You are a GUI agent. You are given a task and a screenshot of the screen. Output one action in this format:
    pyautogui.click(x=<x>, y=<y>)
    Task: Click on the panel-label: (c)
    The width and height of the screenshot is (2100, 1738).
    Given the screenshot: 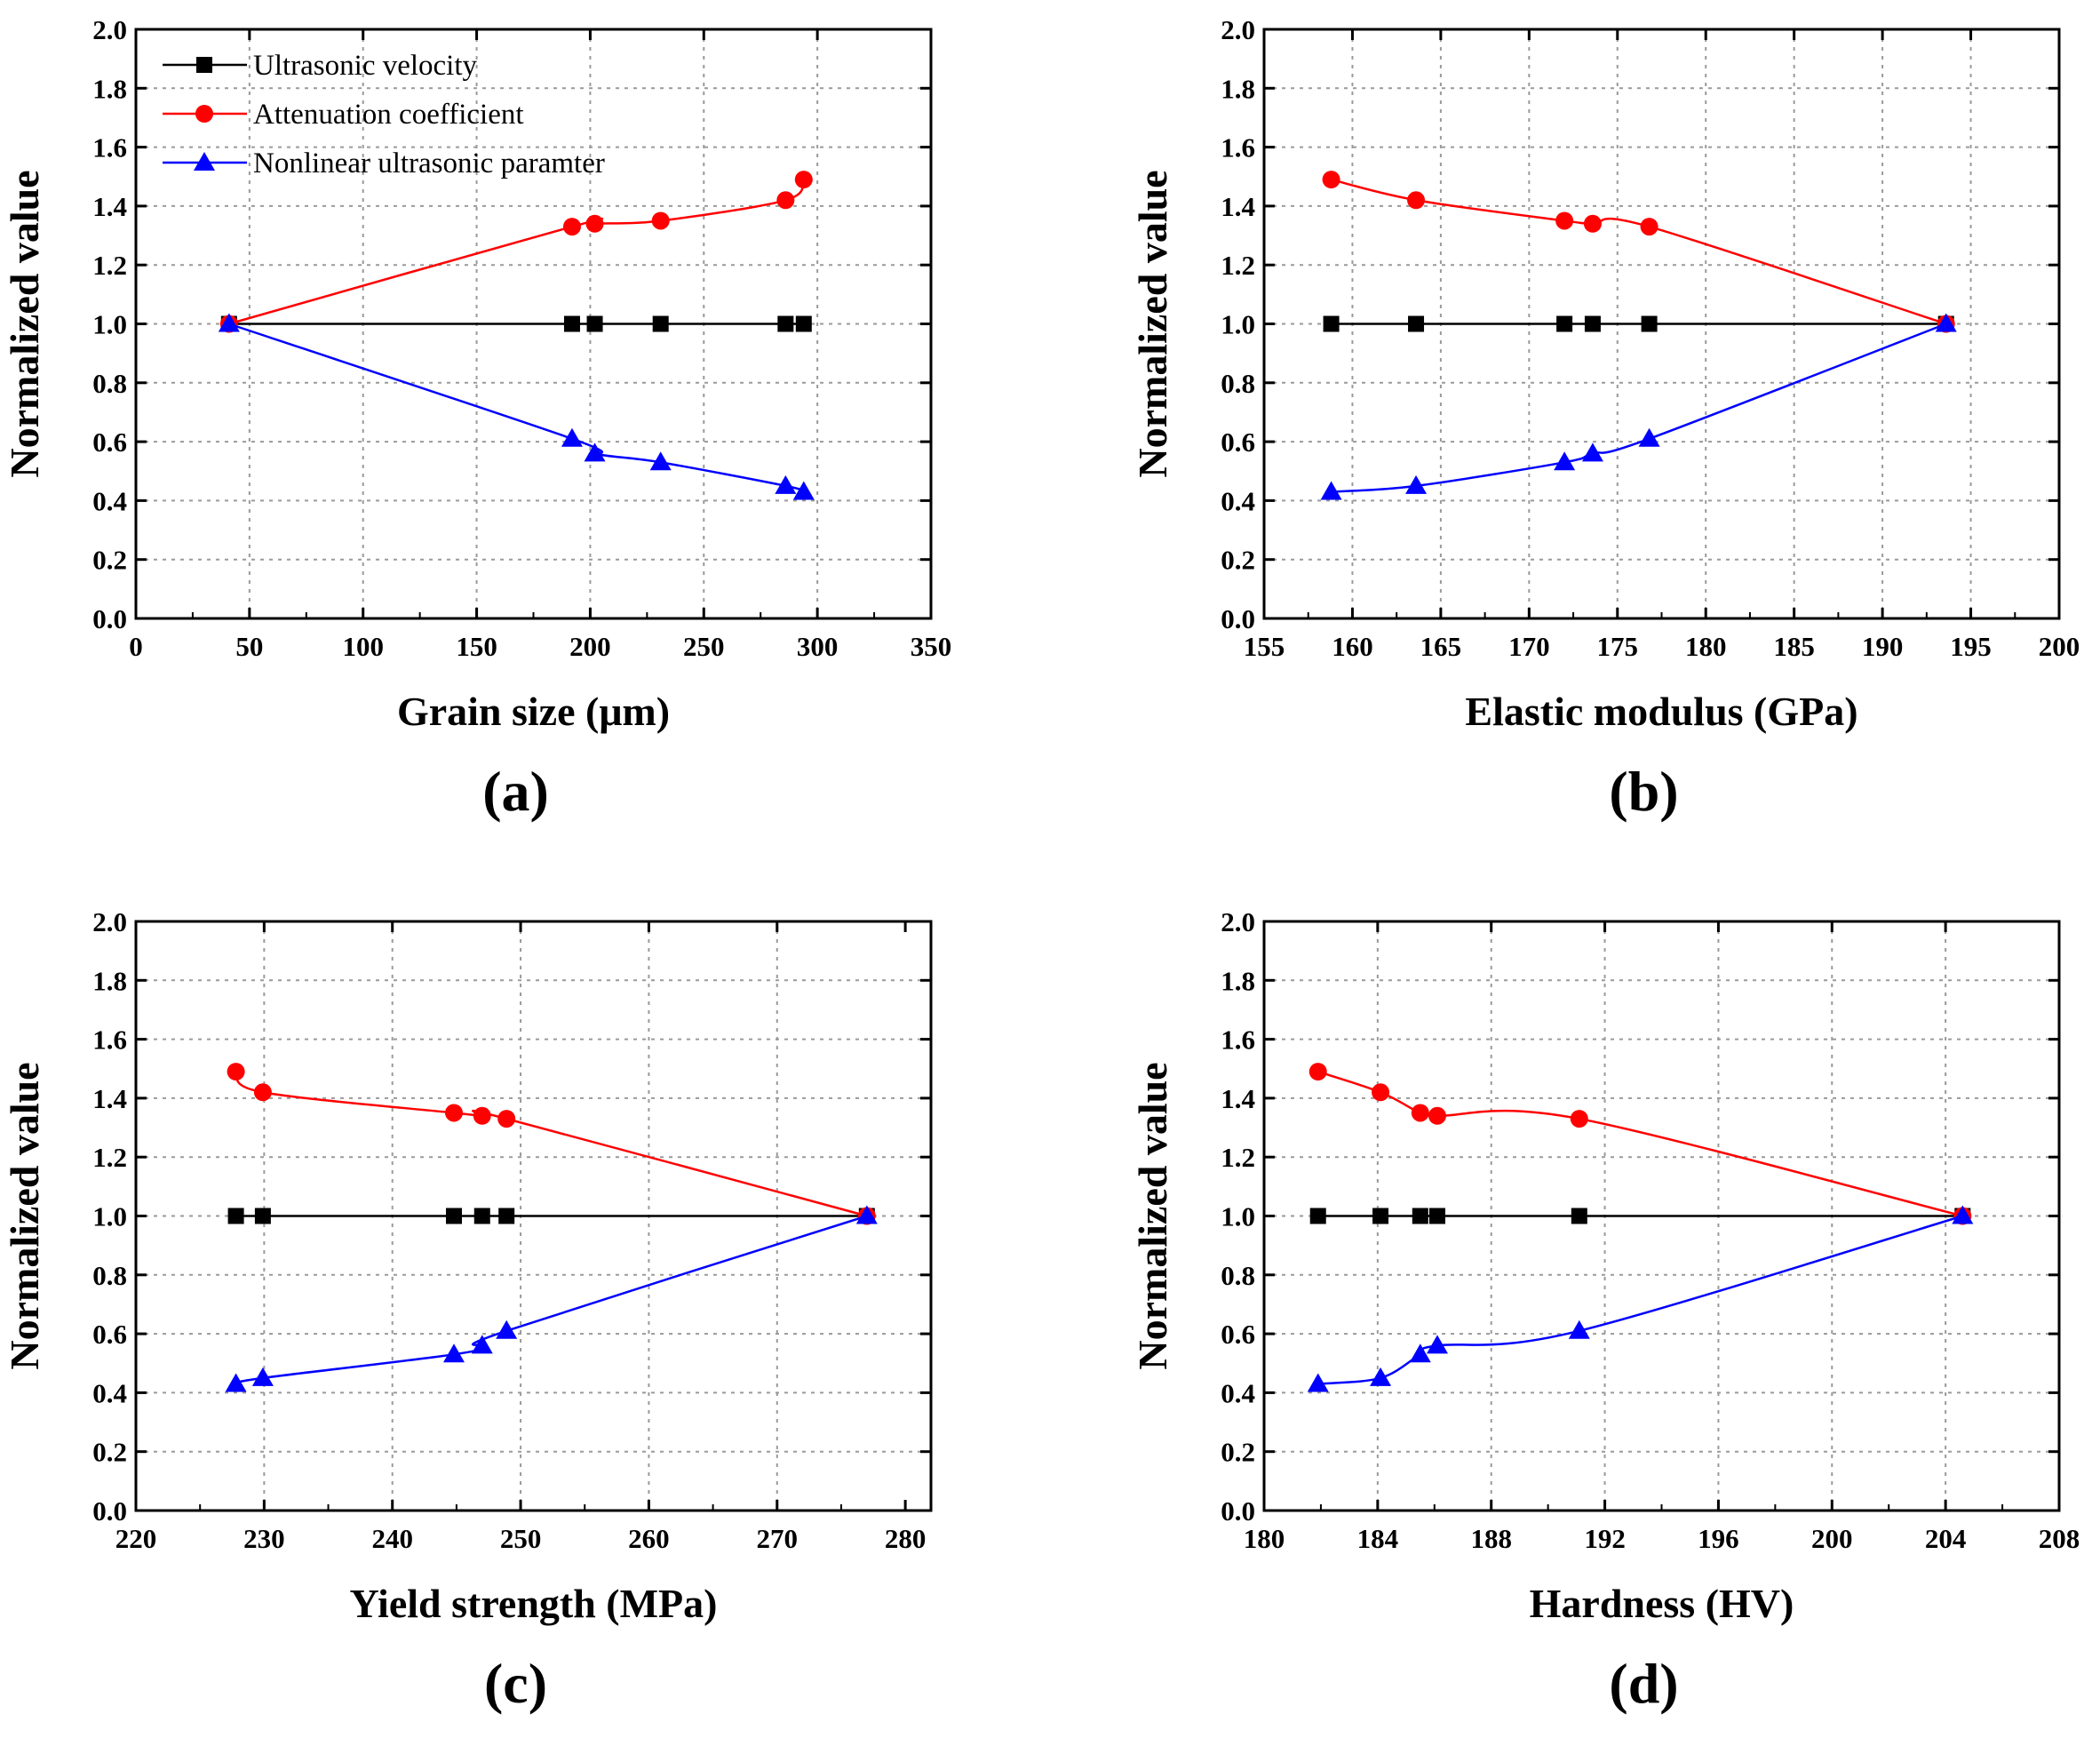 What is the action you would take?
    pyautogui.click(x=515, y=1684)
    